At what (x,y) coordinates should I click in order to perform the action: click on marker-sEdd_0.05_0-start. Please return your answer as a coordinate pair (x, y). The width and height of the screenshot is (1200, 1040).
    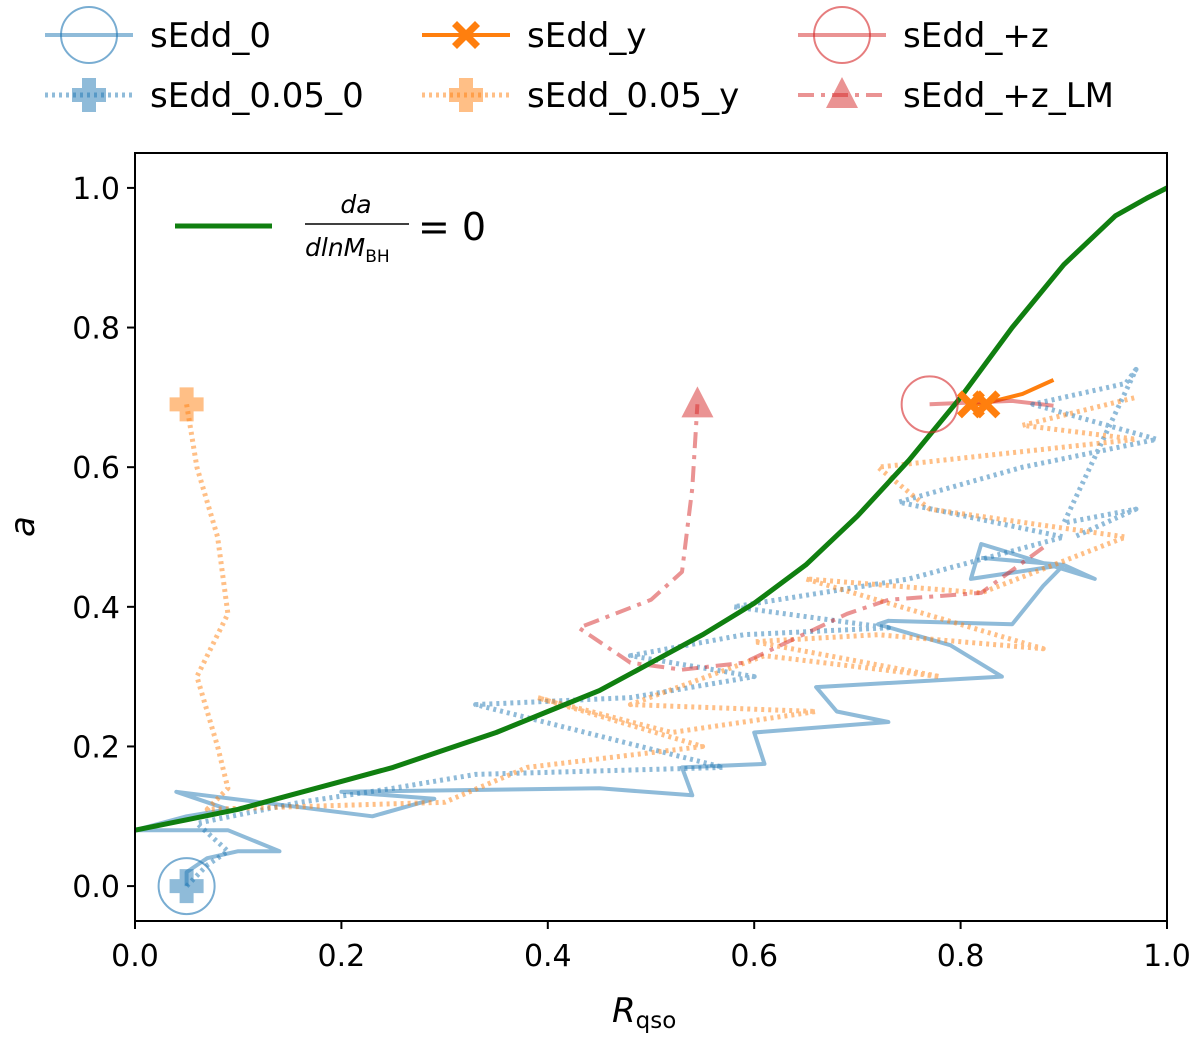
    Looking at the image, I should click on (186, 886).